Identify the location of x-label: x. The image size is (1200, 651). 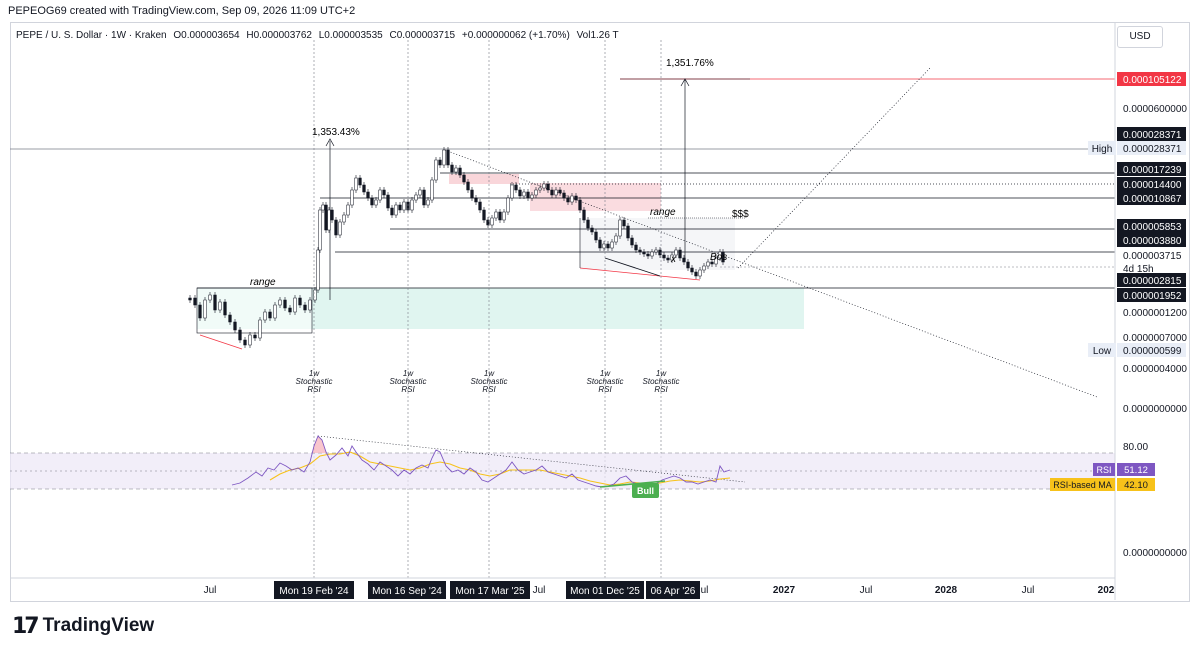
(673, 259).